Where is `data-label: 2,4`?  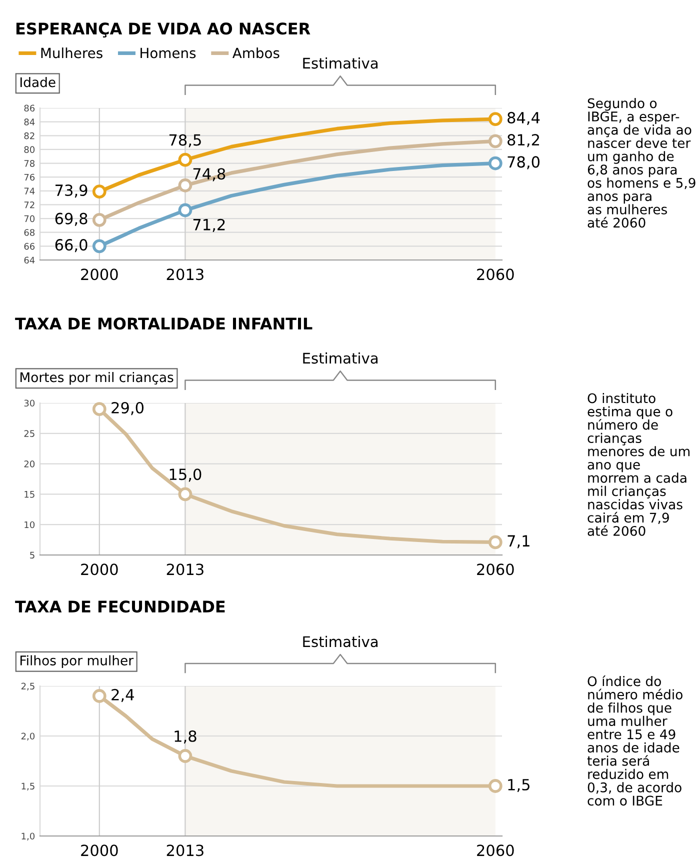
data-label: 2,4 is located at coordinates (123, 695).